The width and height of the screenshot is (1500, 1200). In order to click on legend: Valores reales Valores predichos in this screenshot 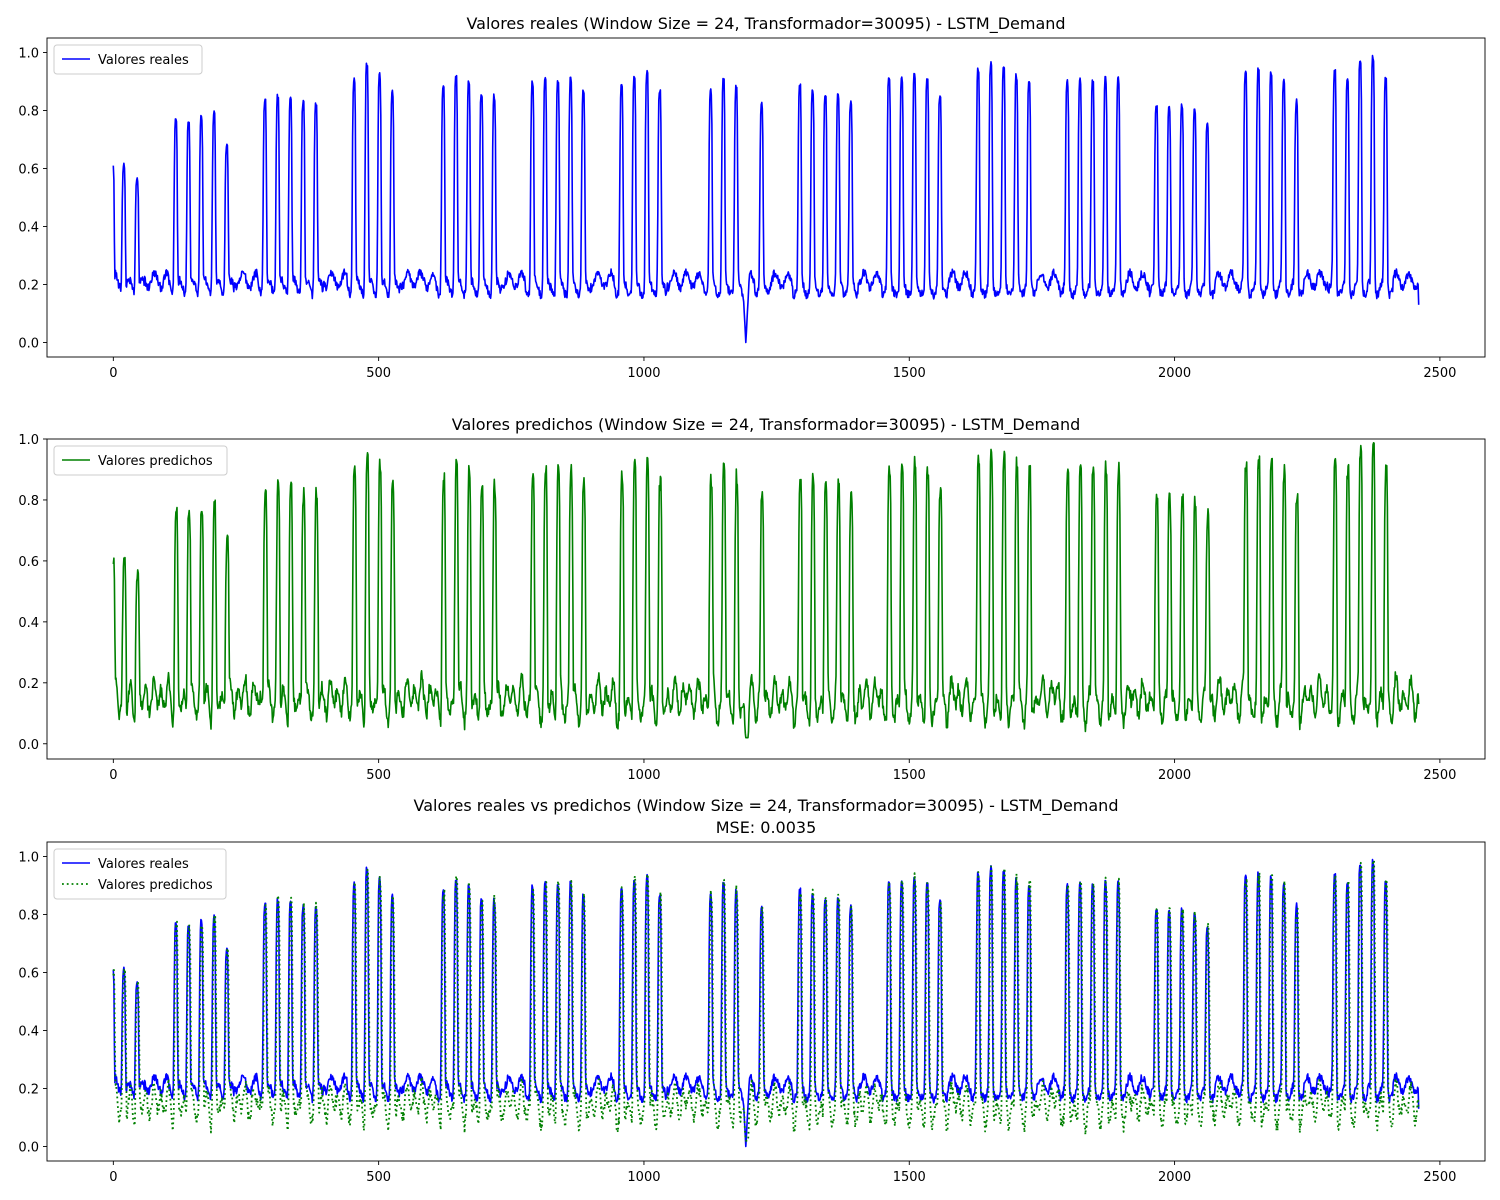, I will do `click(140, 874)`.